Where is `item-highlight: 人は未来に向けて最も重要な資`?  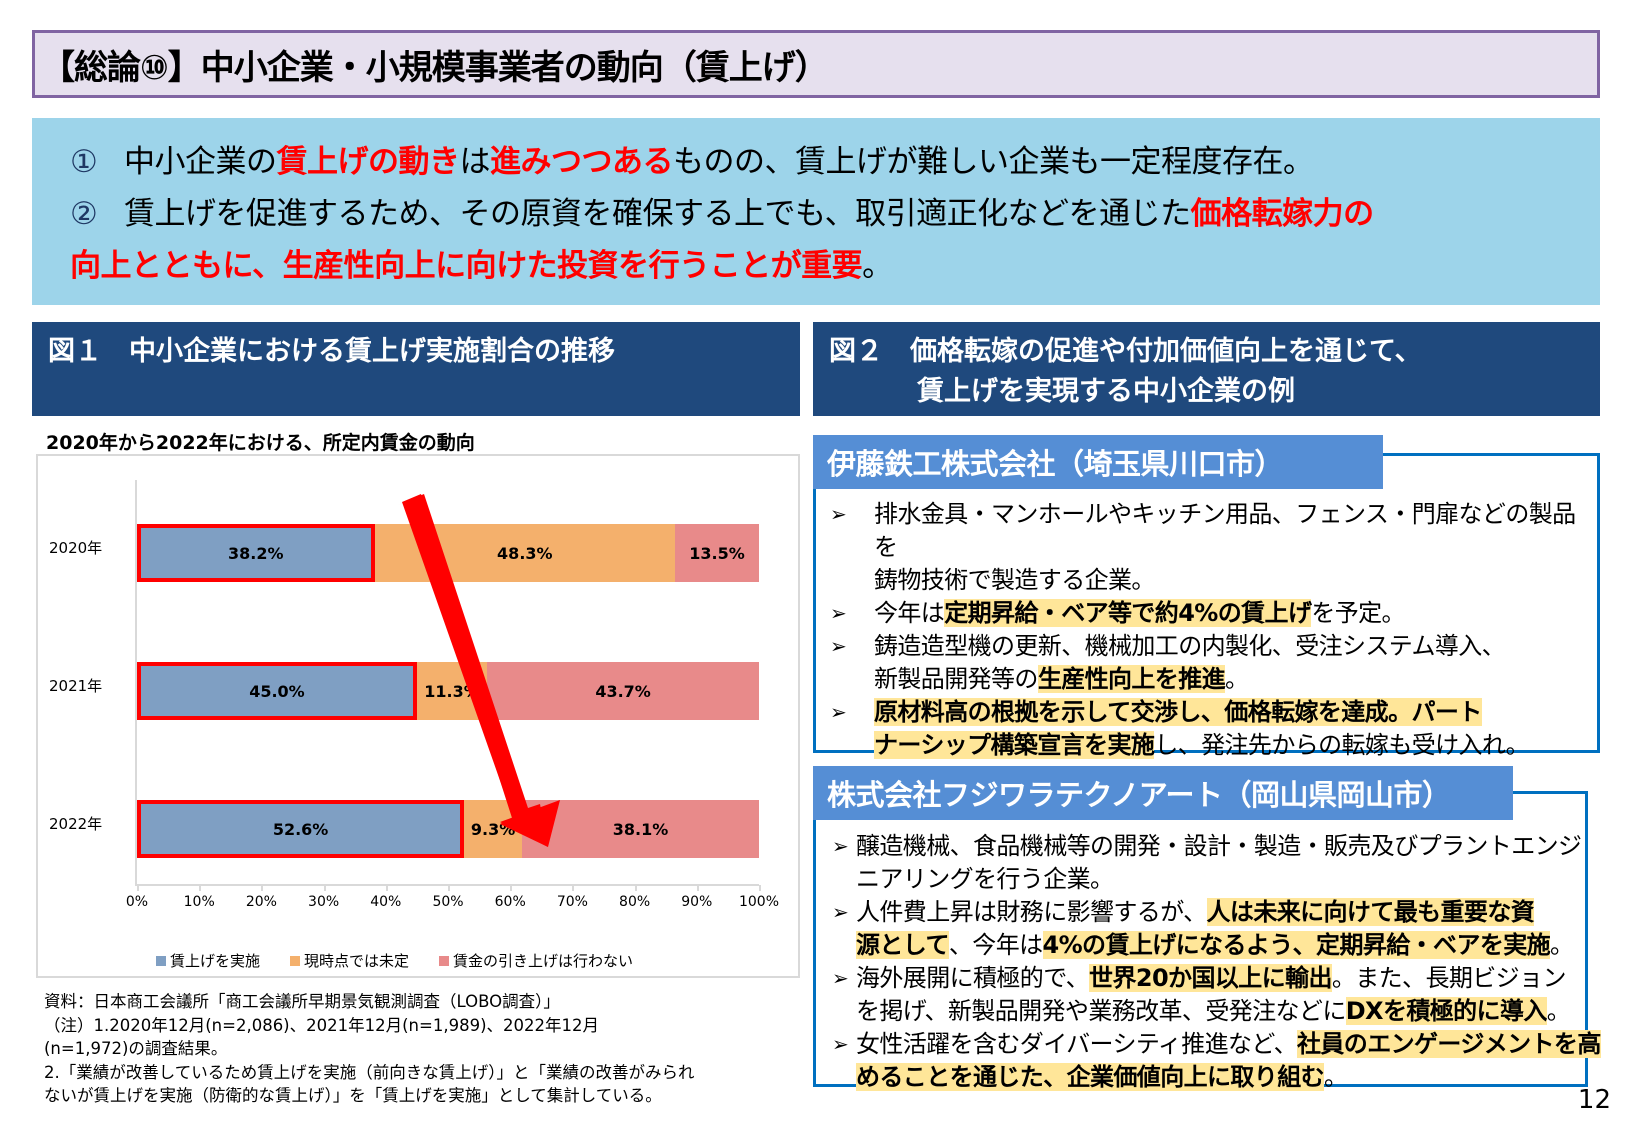
item-highlight: 人は未来に向けて最も重要な資 is located at coordinates (1370, 912).